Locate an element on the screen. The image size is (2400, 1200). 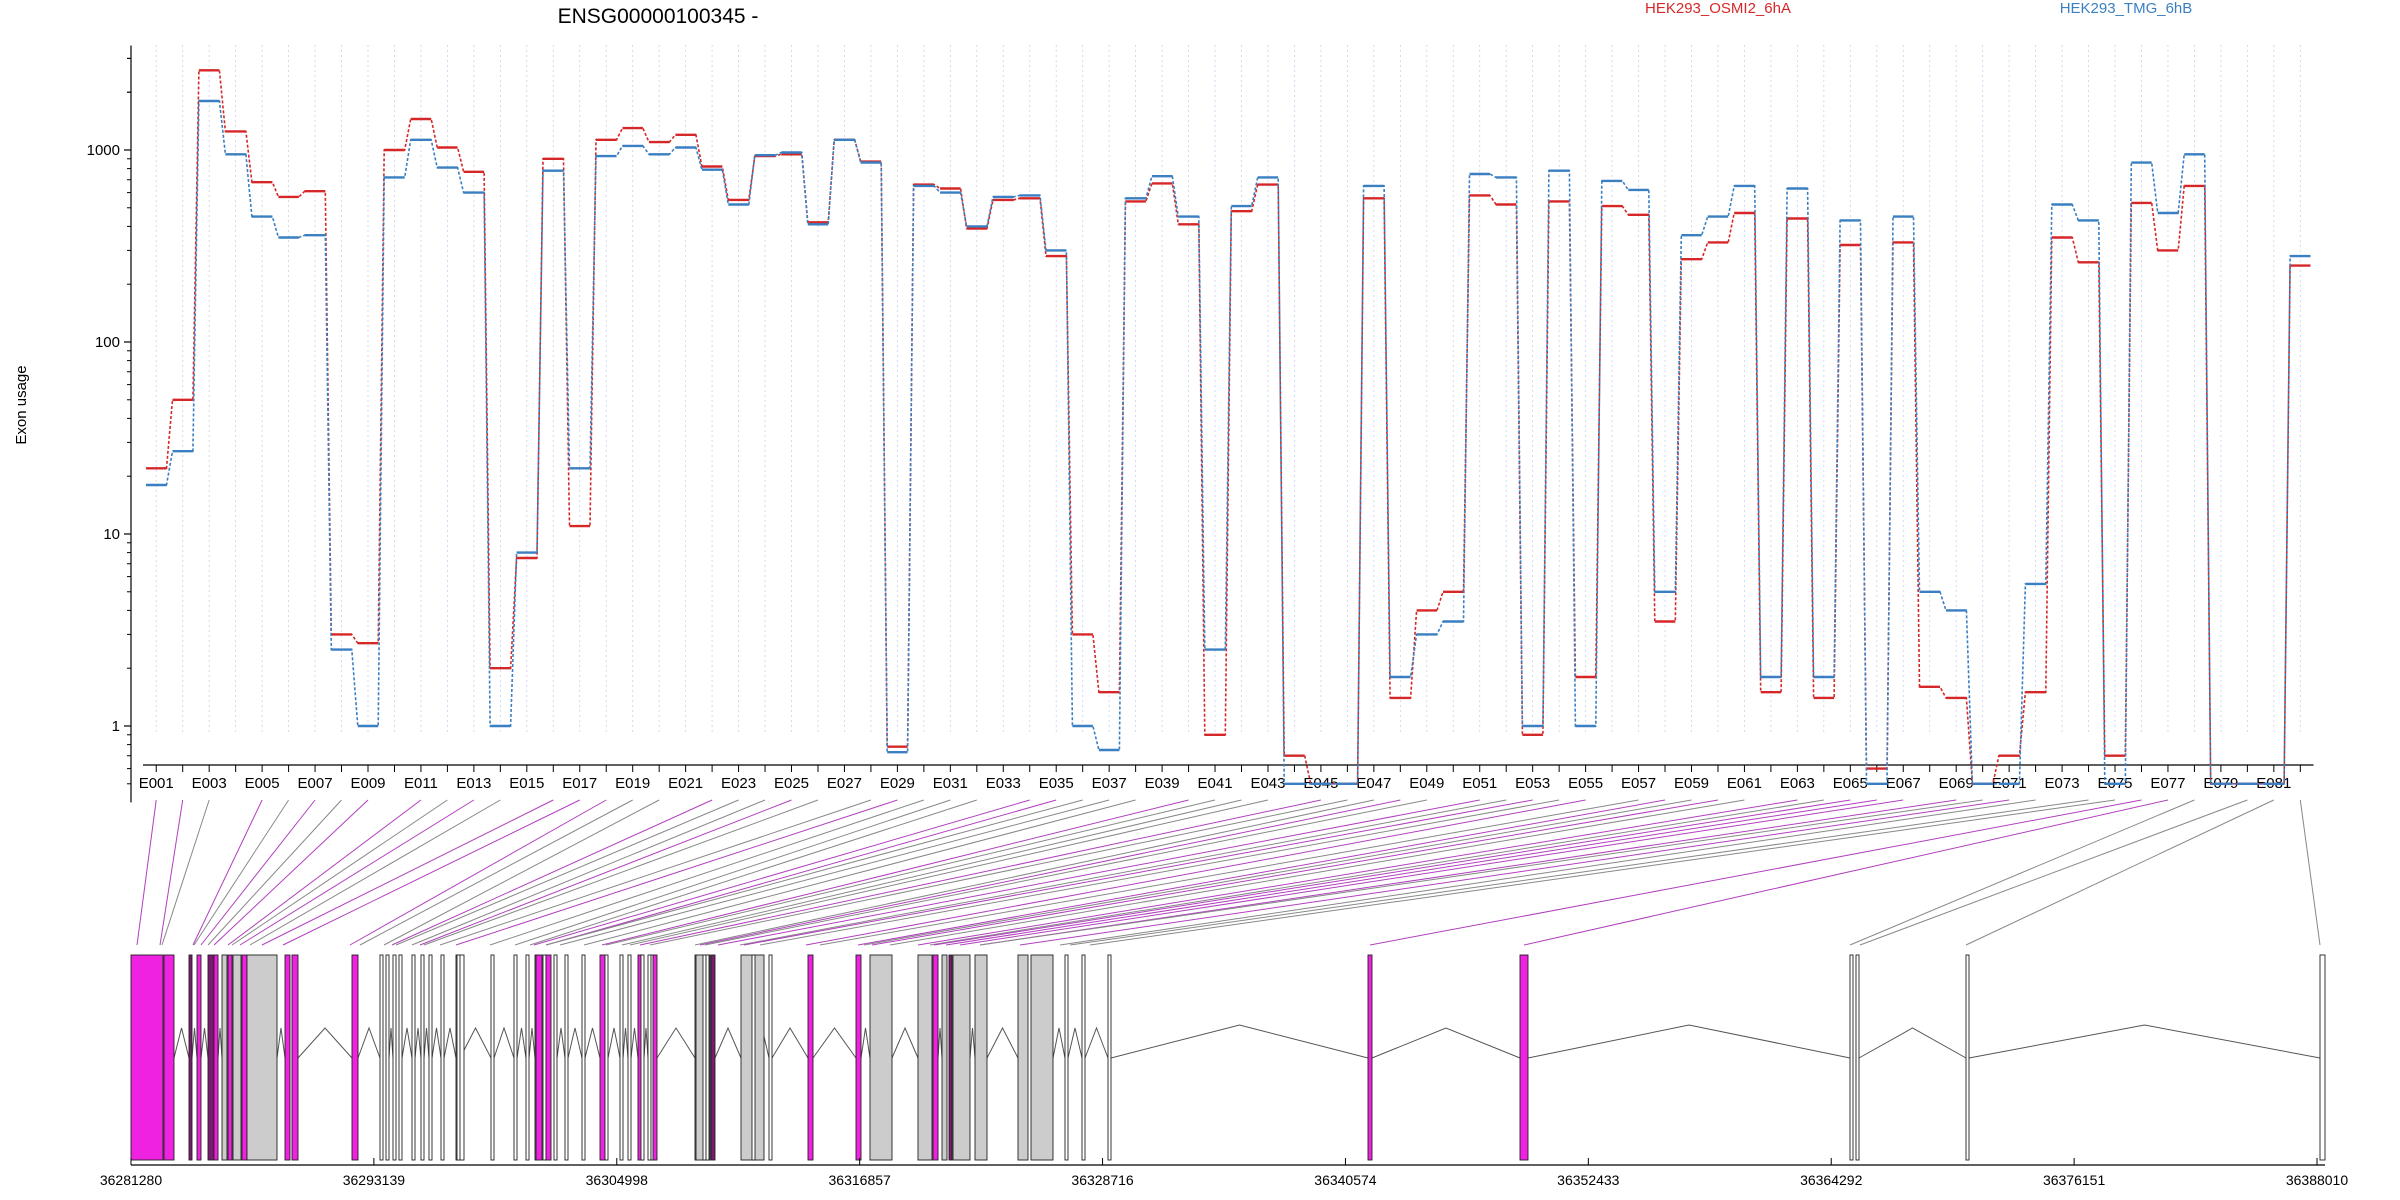
legend-series-1: HEK293_OSMI2_6hA is located at coordinates (1718, 8).